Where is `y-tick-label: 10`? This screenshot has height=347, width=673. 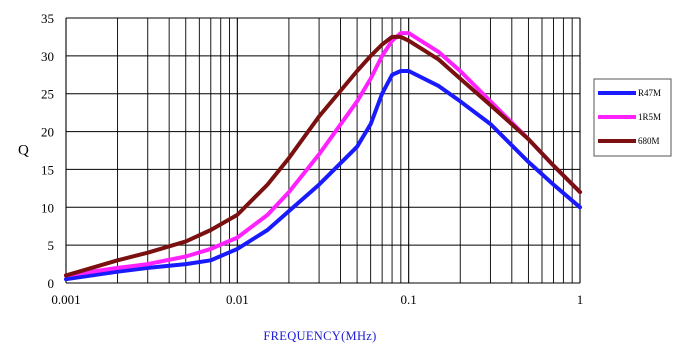 y-tick-label: 10 is located at coordinates (47, 207).